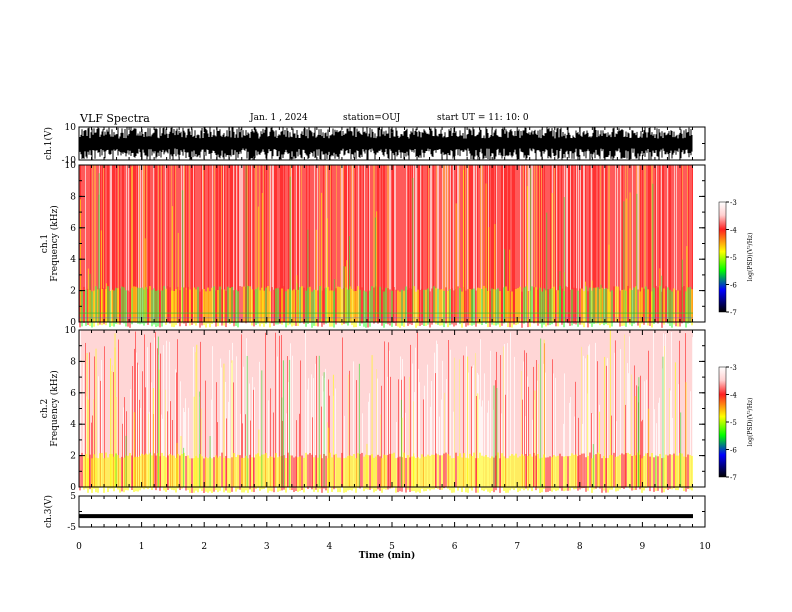 This screenshot has width=792, height=612. I want to click on spectrogram-ch2-colorbar-tick-label: -5, so click(733, 423).